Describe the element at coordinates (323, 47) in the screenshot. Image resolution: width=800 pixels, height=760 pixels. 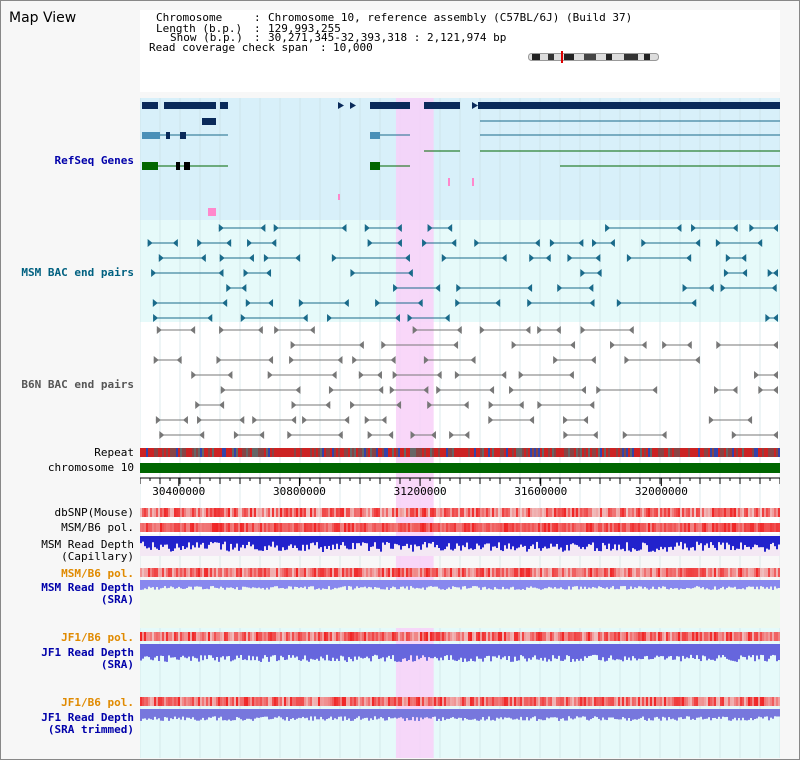
I see `coverage-sep: :` at that location.